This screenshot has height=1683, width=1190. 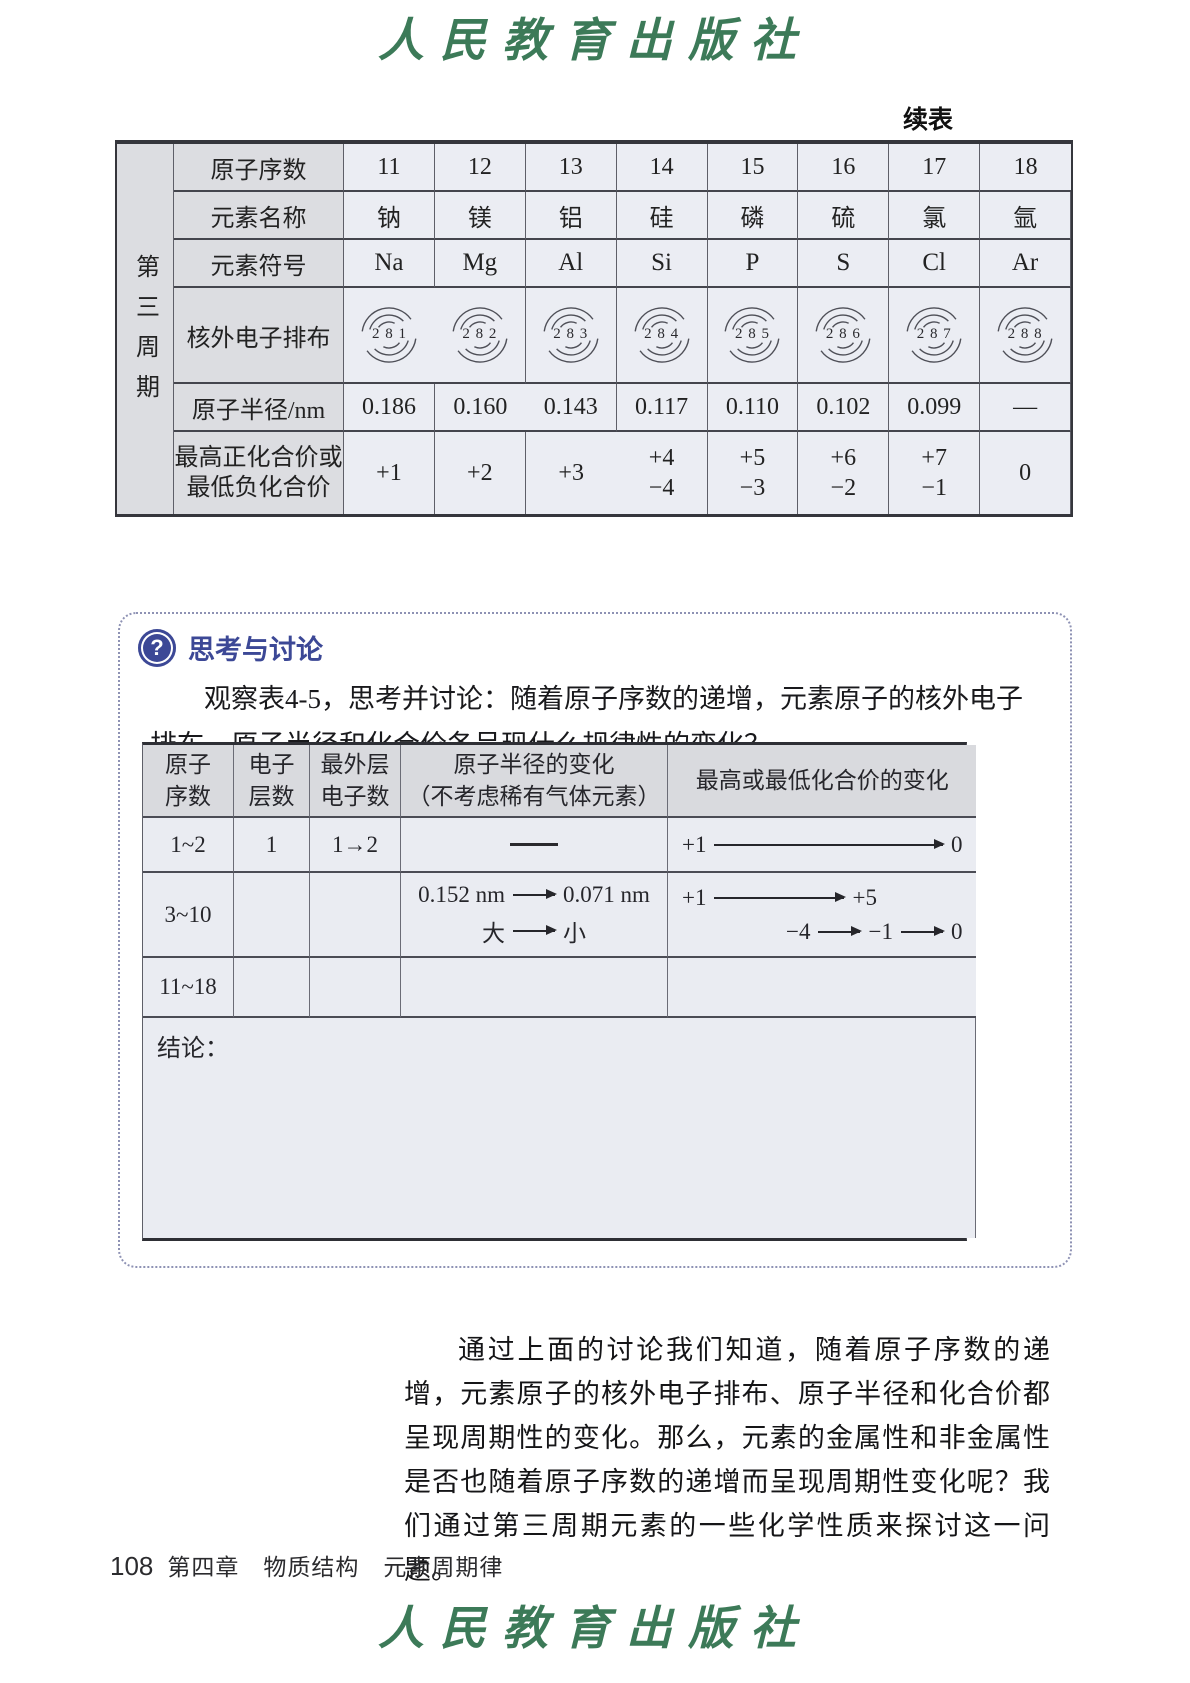 I want to click on shells-cell, so click(x=272, y=915).